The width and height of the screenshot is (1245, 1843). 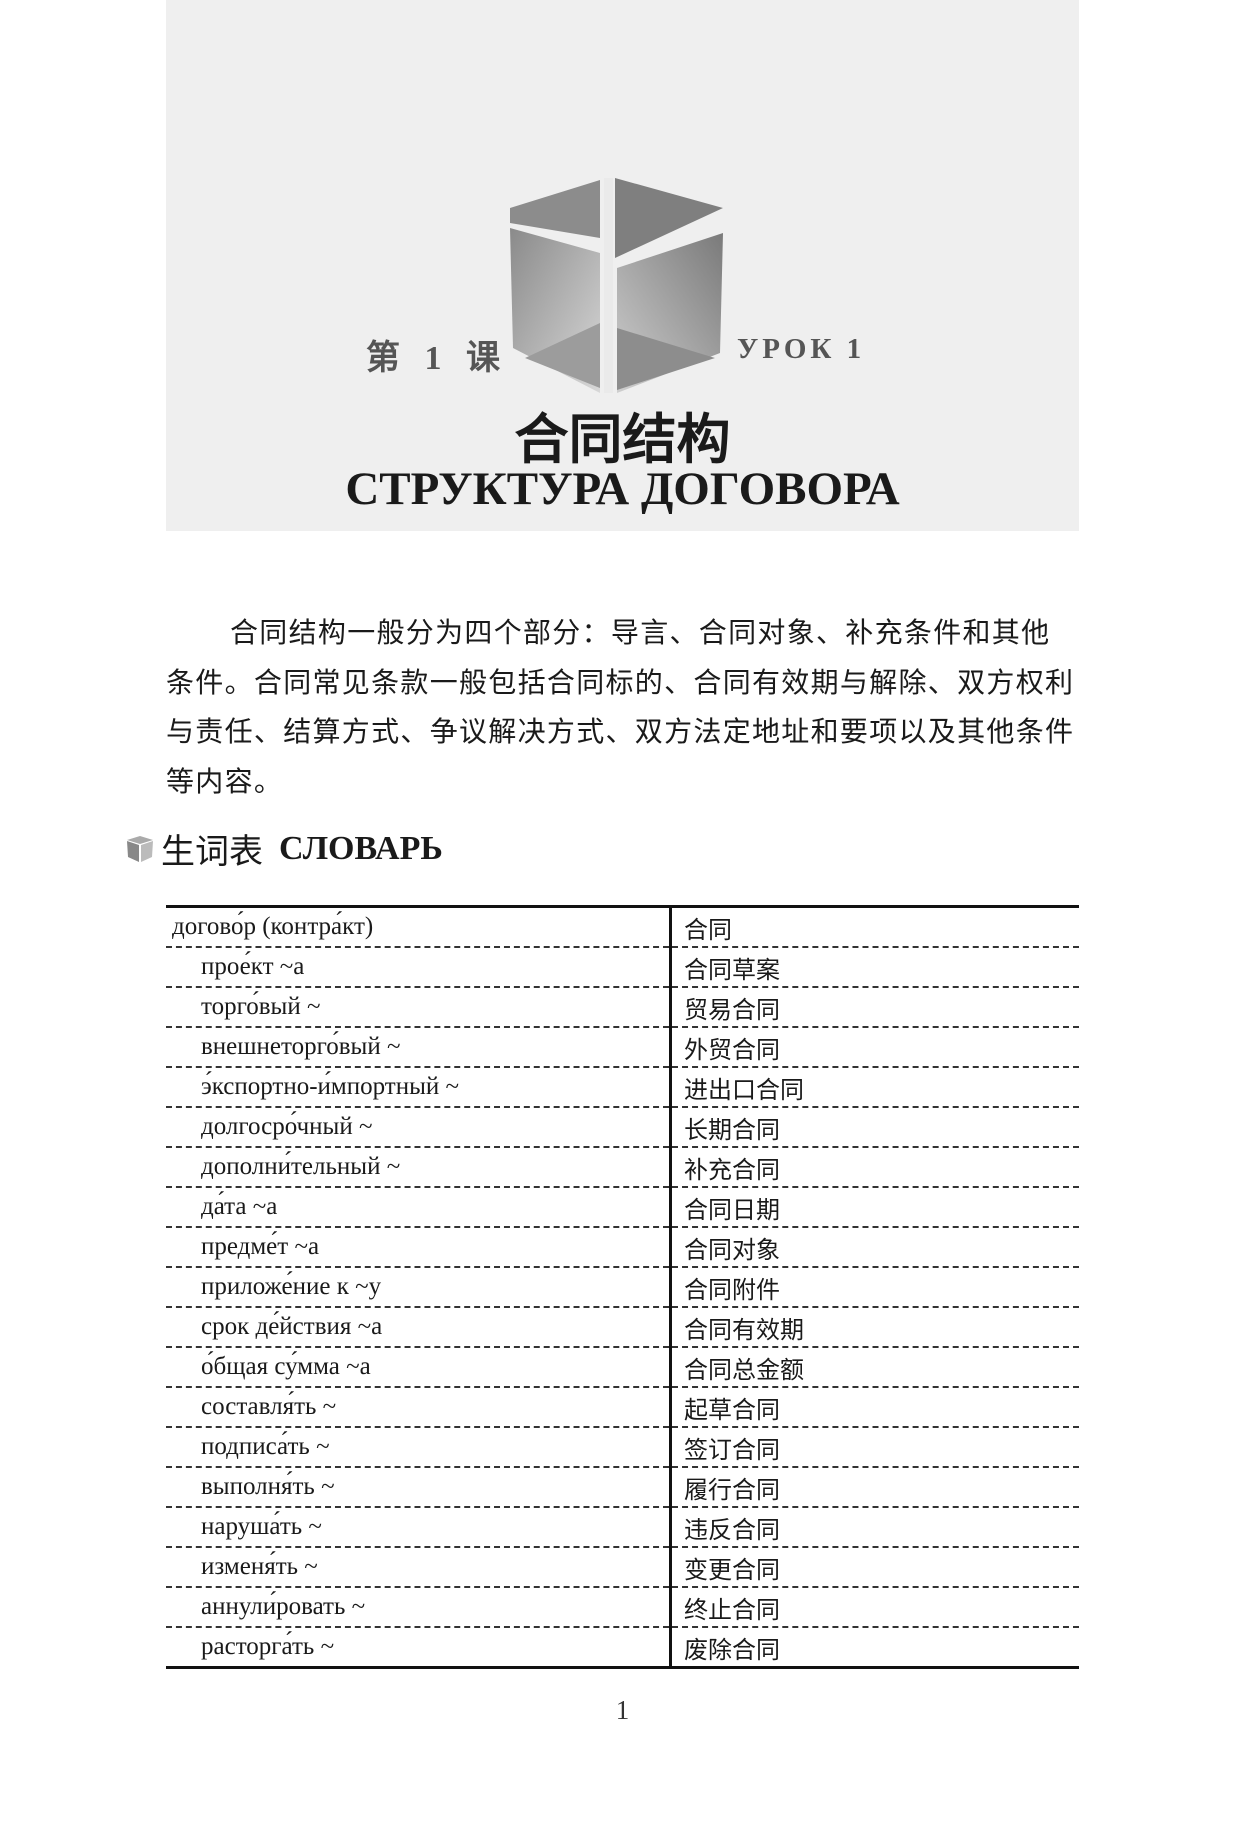 I want to click on table-row: срок де́йствия ~а 合同有效期, so click(x=622, y=1327).